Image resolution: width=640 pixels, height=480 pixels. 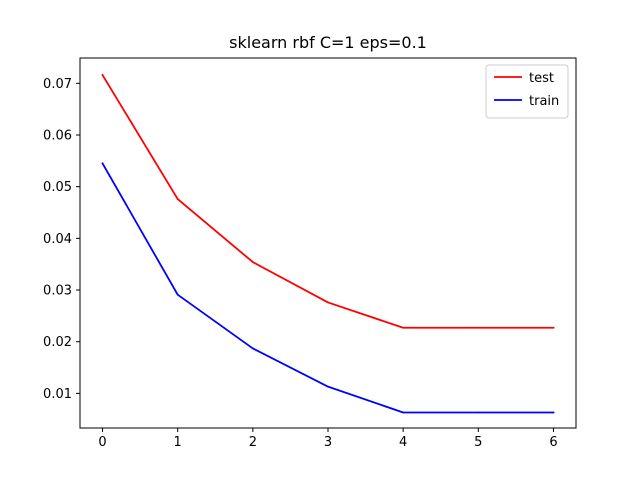 I want to click on y-axis: 0.01 0.02 0.03 0.04 0.05 0.06 0.07, so click(x=61, y=239).